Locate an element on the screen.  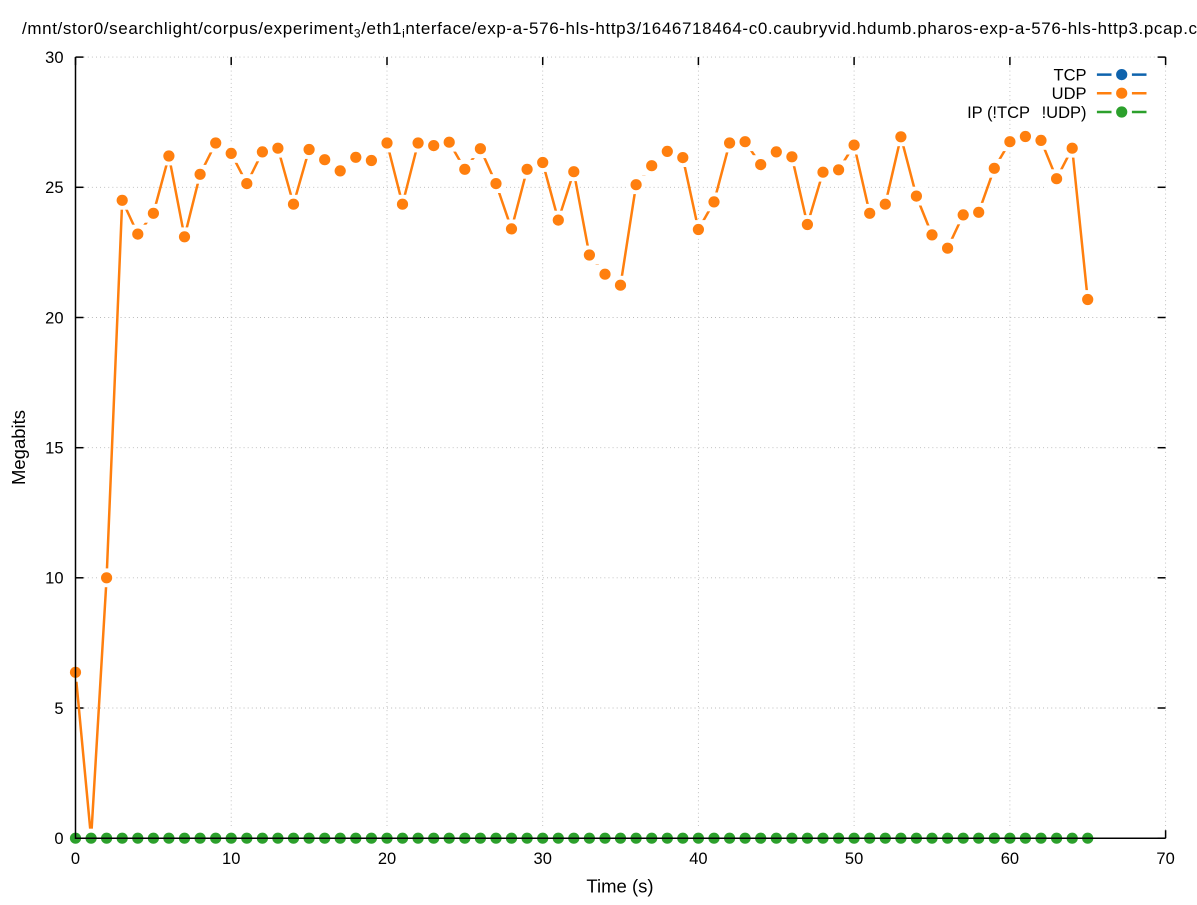
svg-text: 5 is located at coordinates (58, 709).